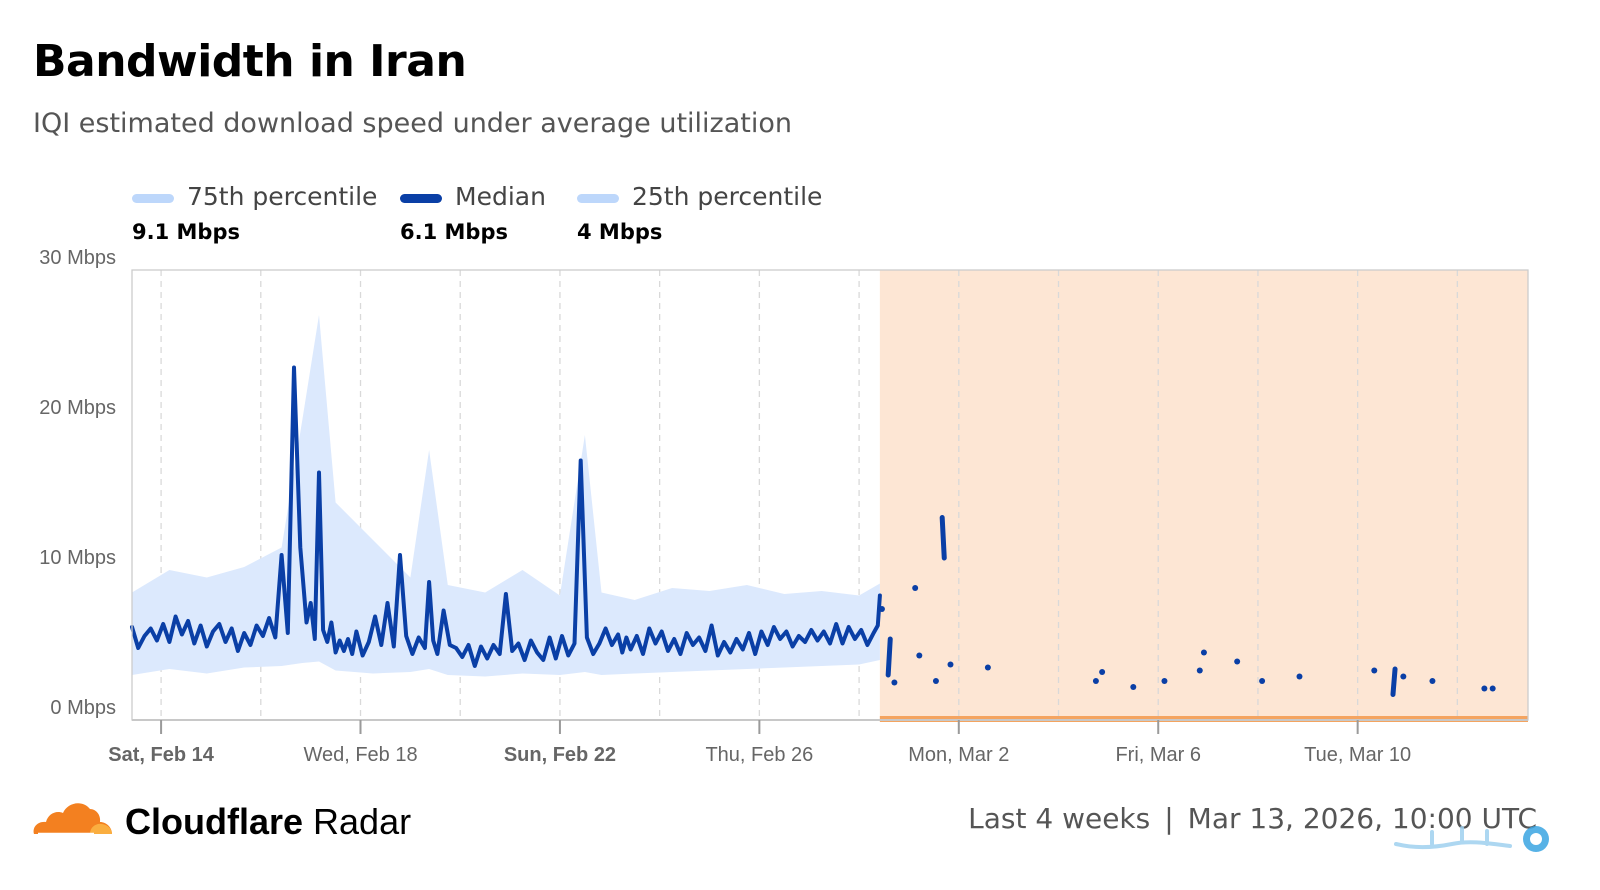 This screenshot has width=1600, height=890. What do you see at coordinates (620, 232) in the screenshot?
I see `legend-value-25th: 4 Mbps` at bounding box center [620, 232].